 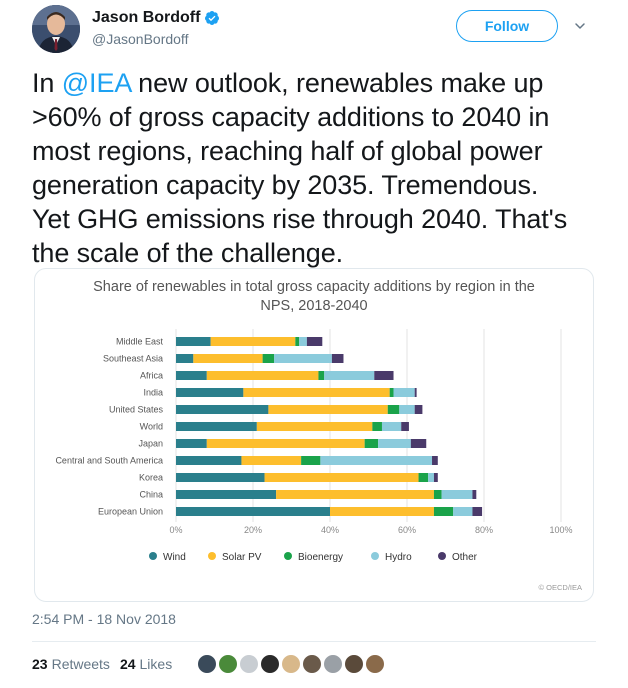 I want to click on verified-badge-icon, so click(x=212, y=18).